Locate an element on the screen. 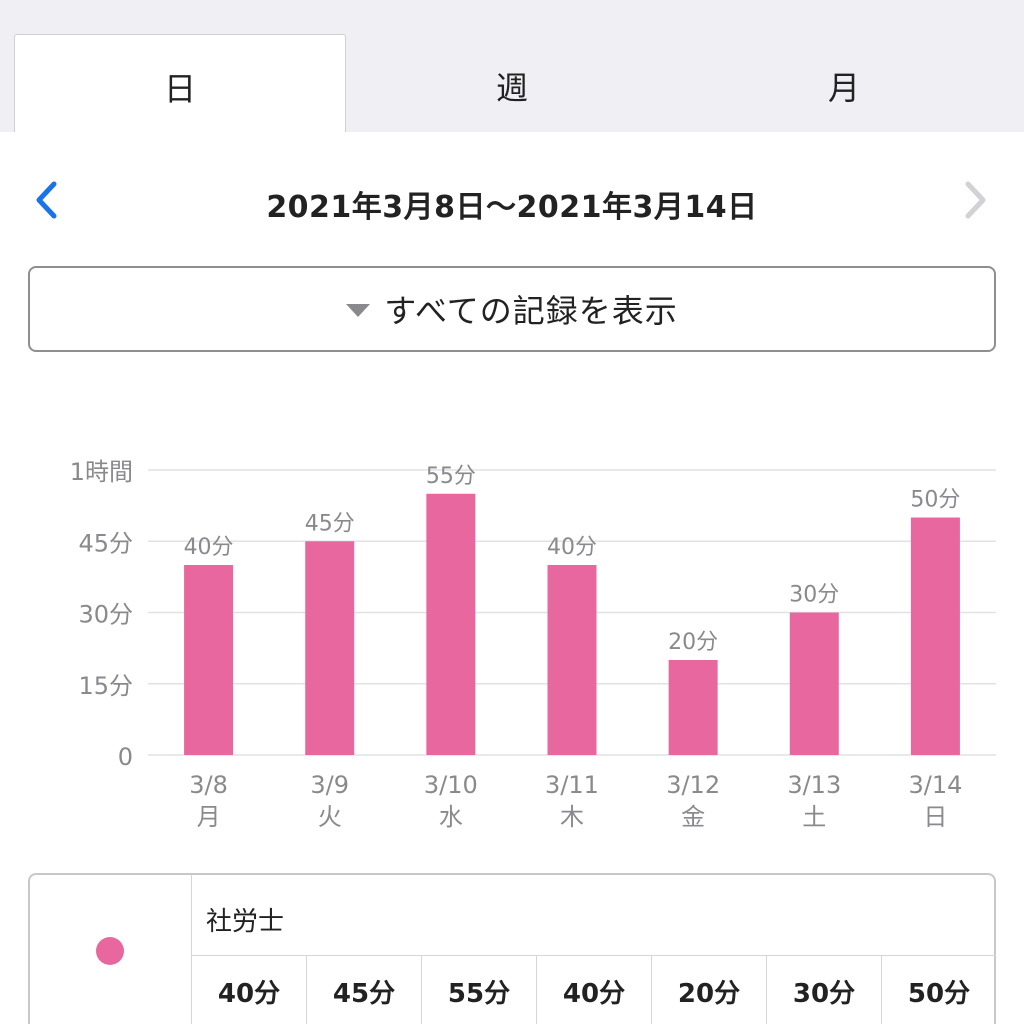 This screenshot has width=1024, height=1024. bar-data-label: 50分 is located at coordinates (935, 500).